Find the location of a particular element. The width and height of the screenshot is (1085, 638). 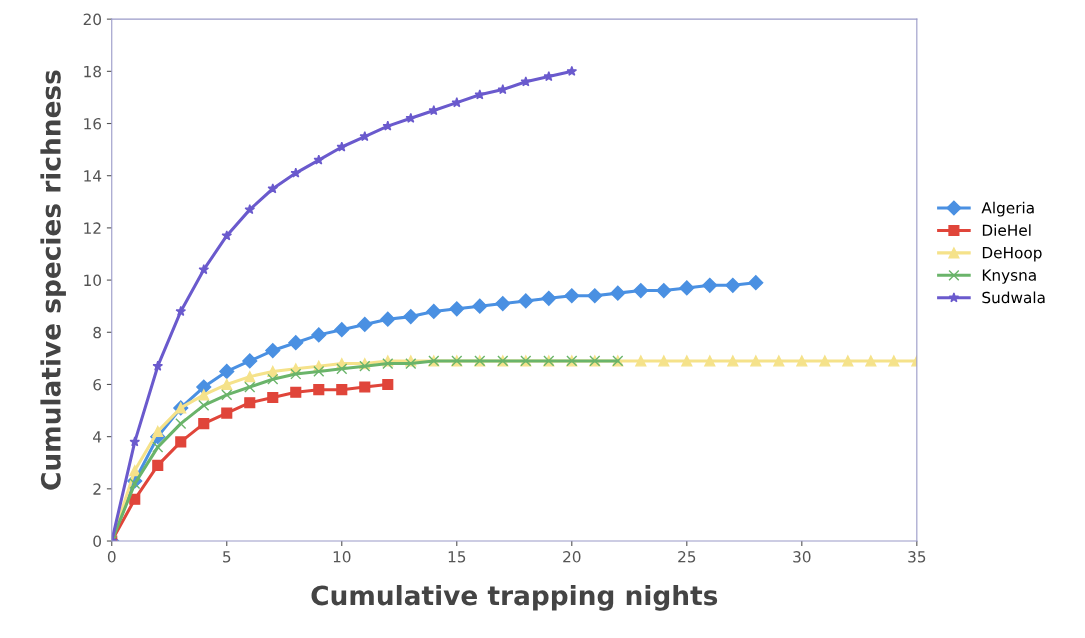

y-tick-label: 10 is located at coordinates (93, 280).